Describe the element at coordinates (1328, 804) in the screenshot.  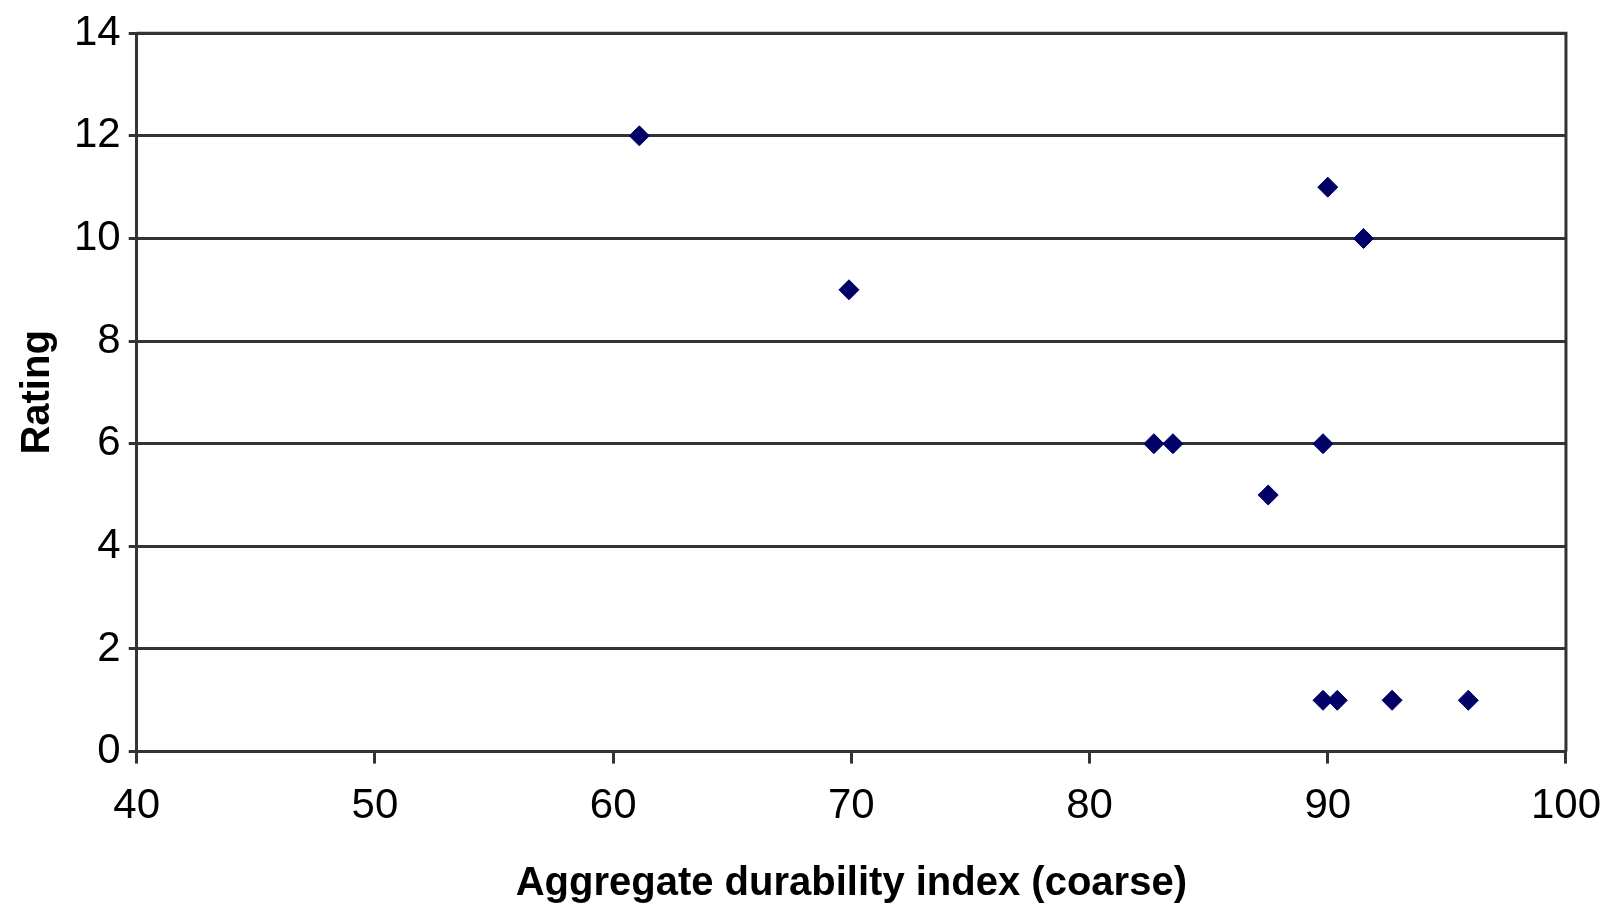
I see `x-tick-label: 90` at that location.